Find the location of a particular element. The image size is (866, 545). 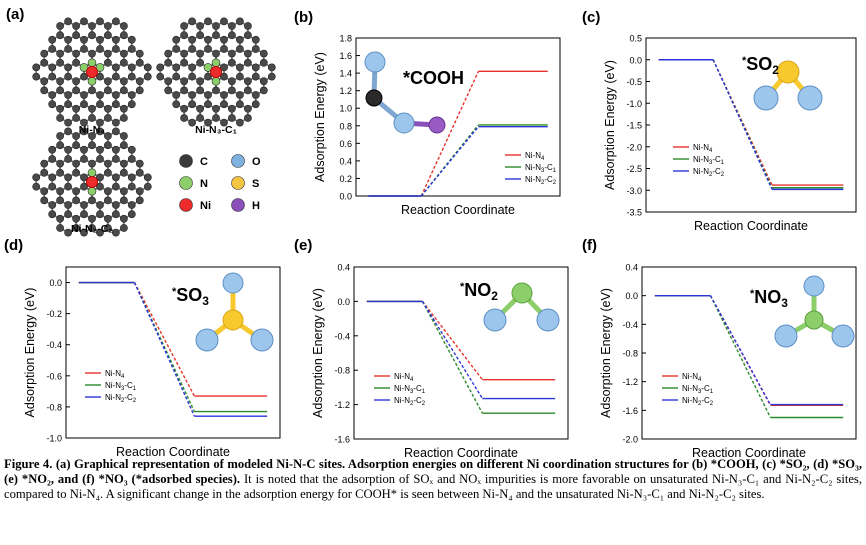

y-tick-label: 0.6 is located at coordinates (345, 144).